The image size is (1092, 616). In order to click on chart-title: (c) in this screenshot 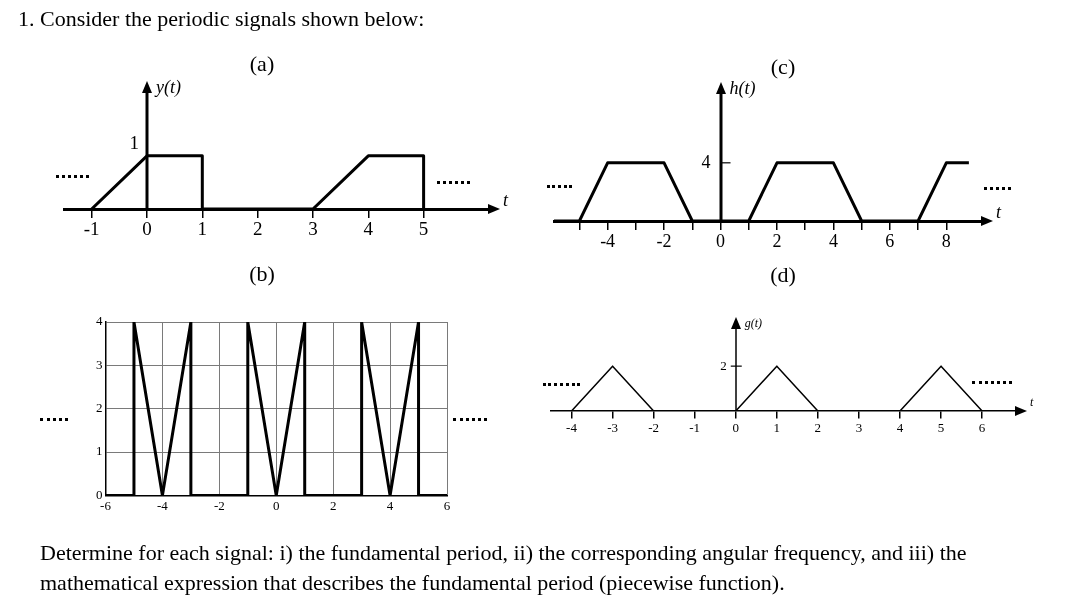, I will do `click(783, 66)`.